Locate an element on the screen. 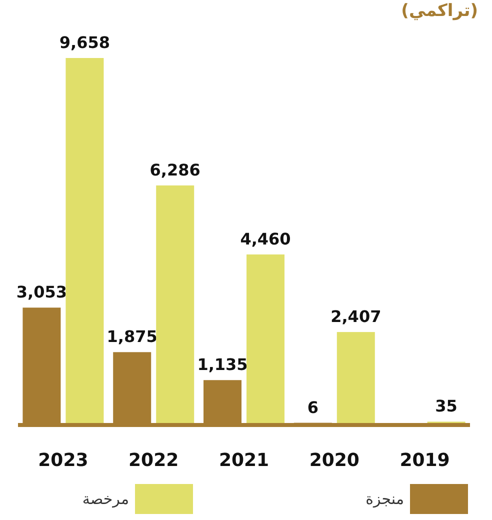 The image size is (492, 520). data-label: 1,875 is located at coordinates (132, 336).